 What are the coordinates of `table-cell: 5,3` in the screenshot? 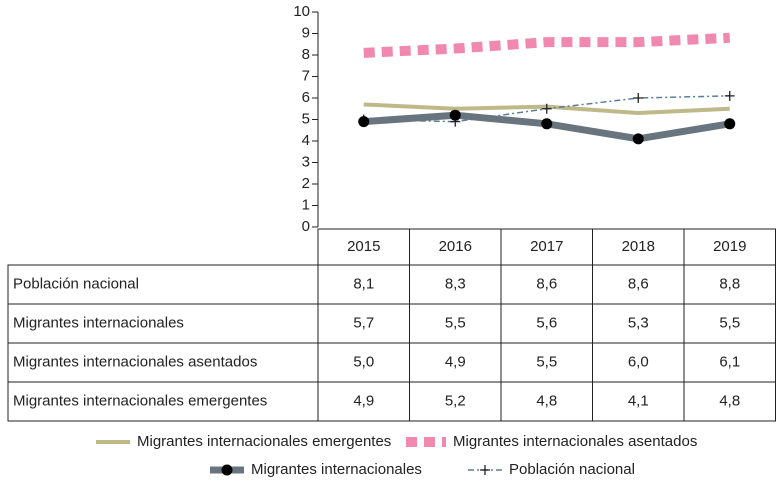 It's located at (638, 322).